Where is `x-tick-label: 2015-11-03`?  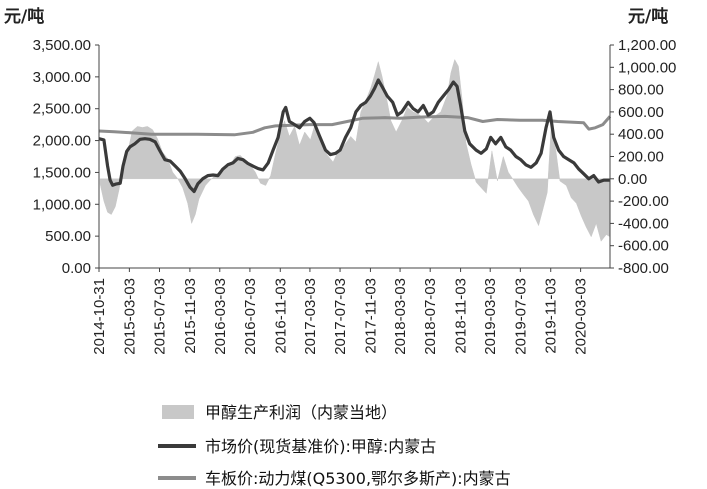 x-tick-label: 2015-11-03 is located at coordinates (190, 316).